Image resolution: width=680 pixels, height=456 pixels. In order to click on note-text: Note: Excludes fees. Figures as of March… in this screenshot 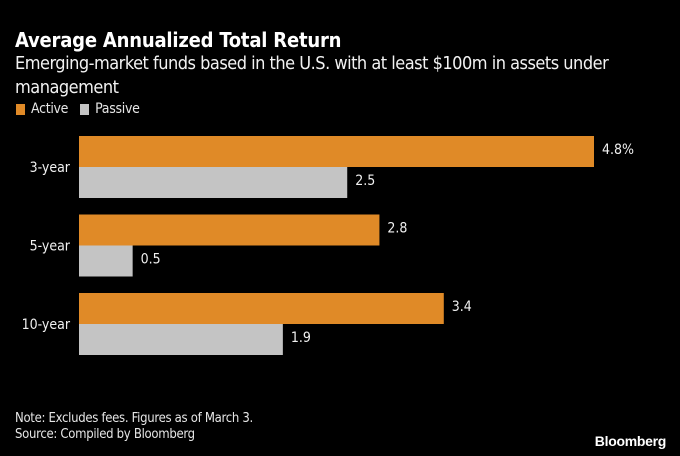, I will do `click(134, 418)`.